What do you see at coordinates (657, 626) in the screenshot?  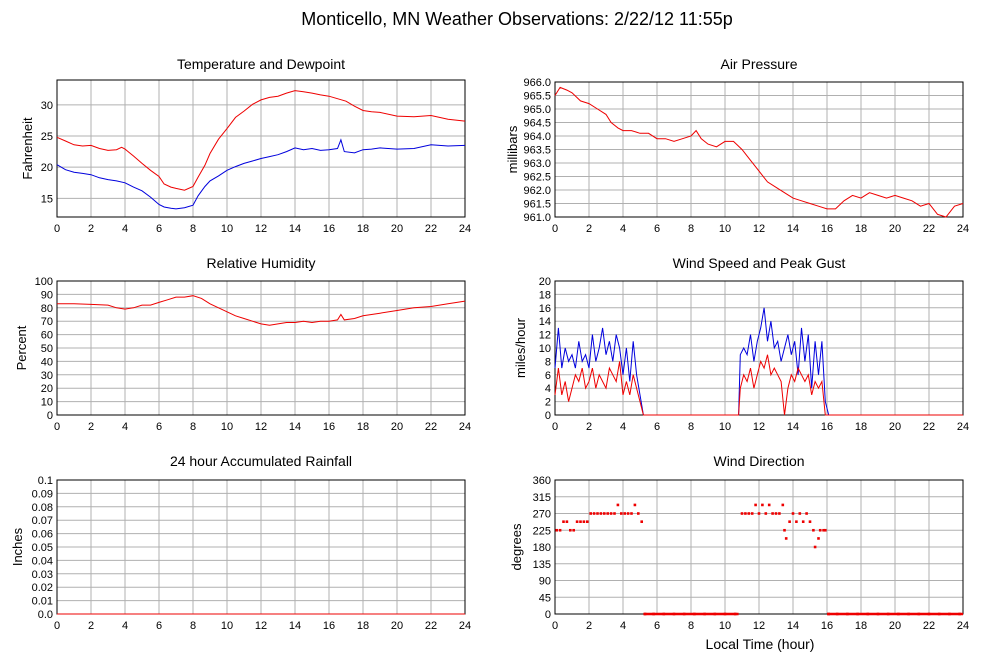 I see `winddir-x-tick-label: 6` at bounding box center [657, 626].